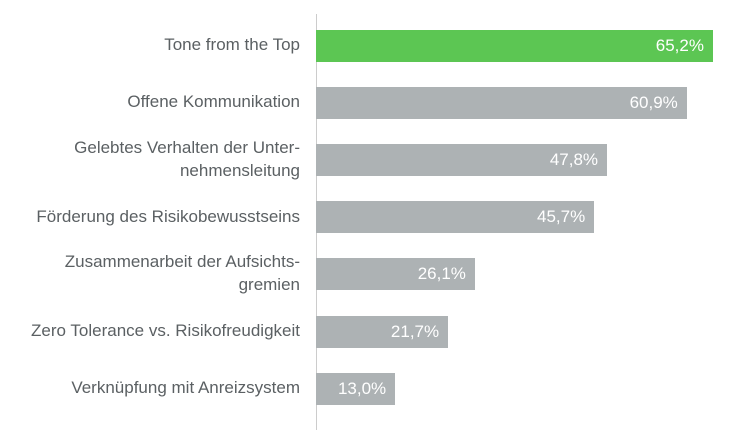 Image resolution: width=730 pixels, height=443 pixels. Describe the element at coordinates (462, 159) in the screenshot. I see `bar: 47,8%` at that location.